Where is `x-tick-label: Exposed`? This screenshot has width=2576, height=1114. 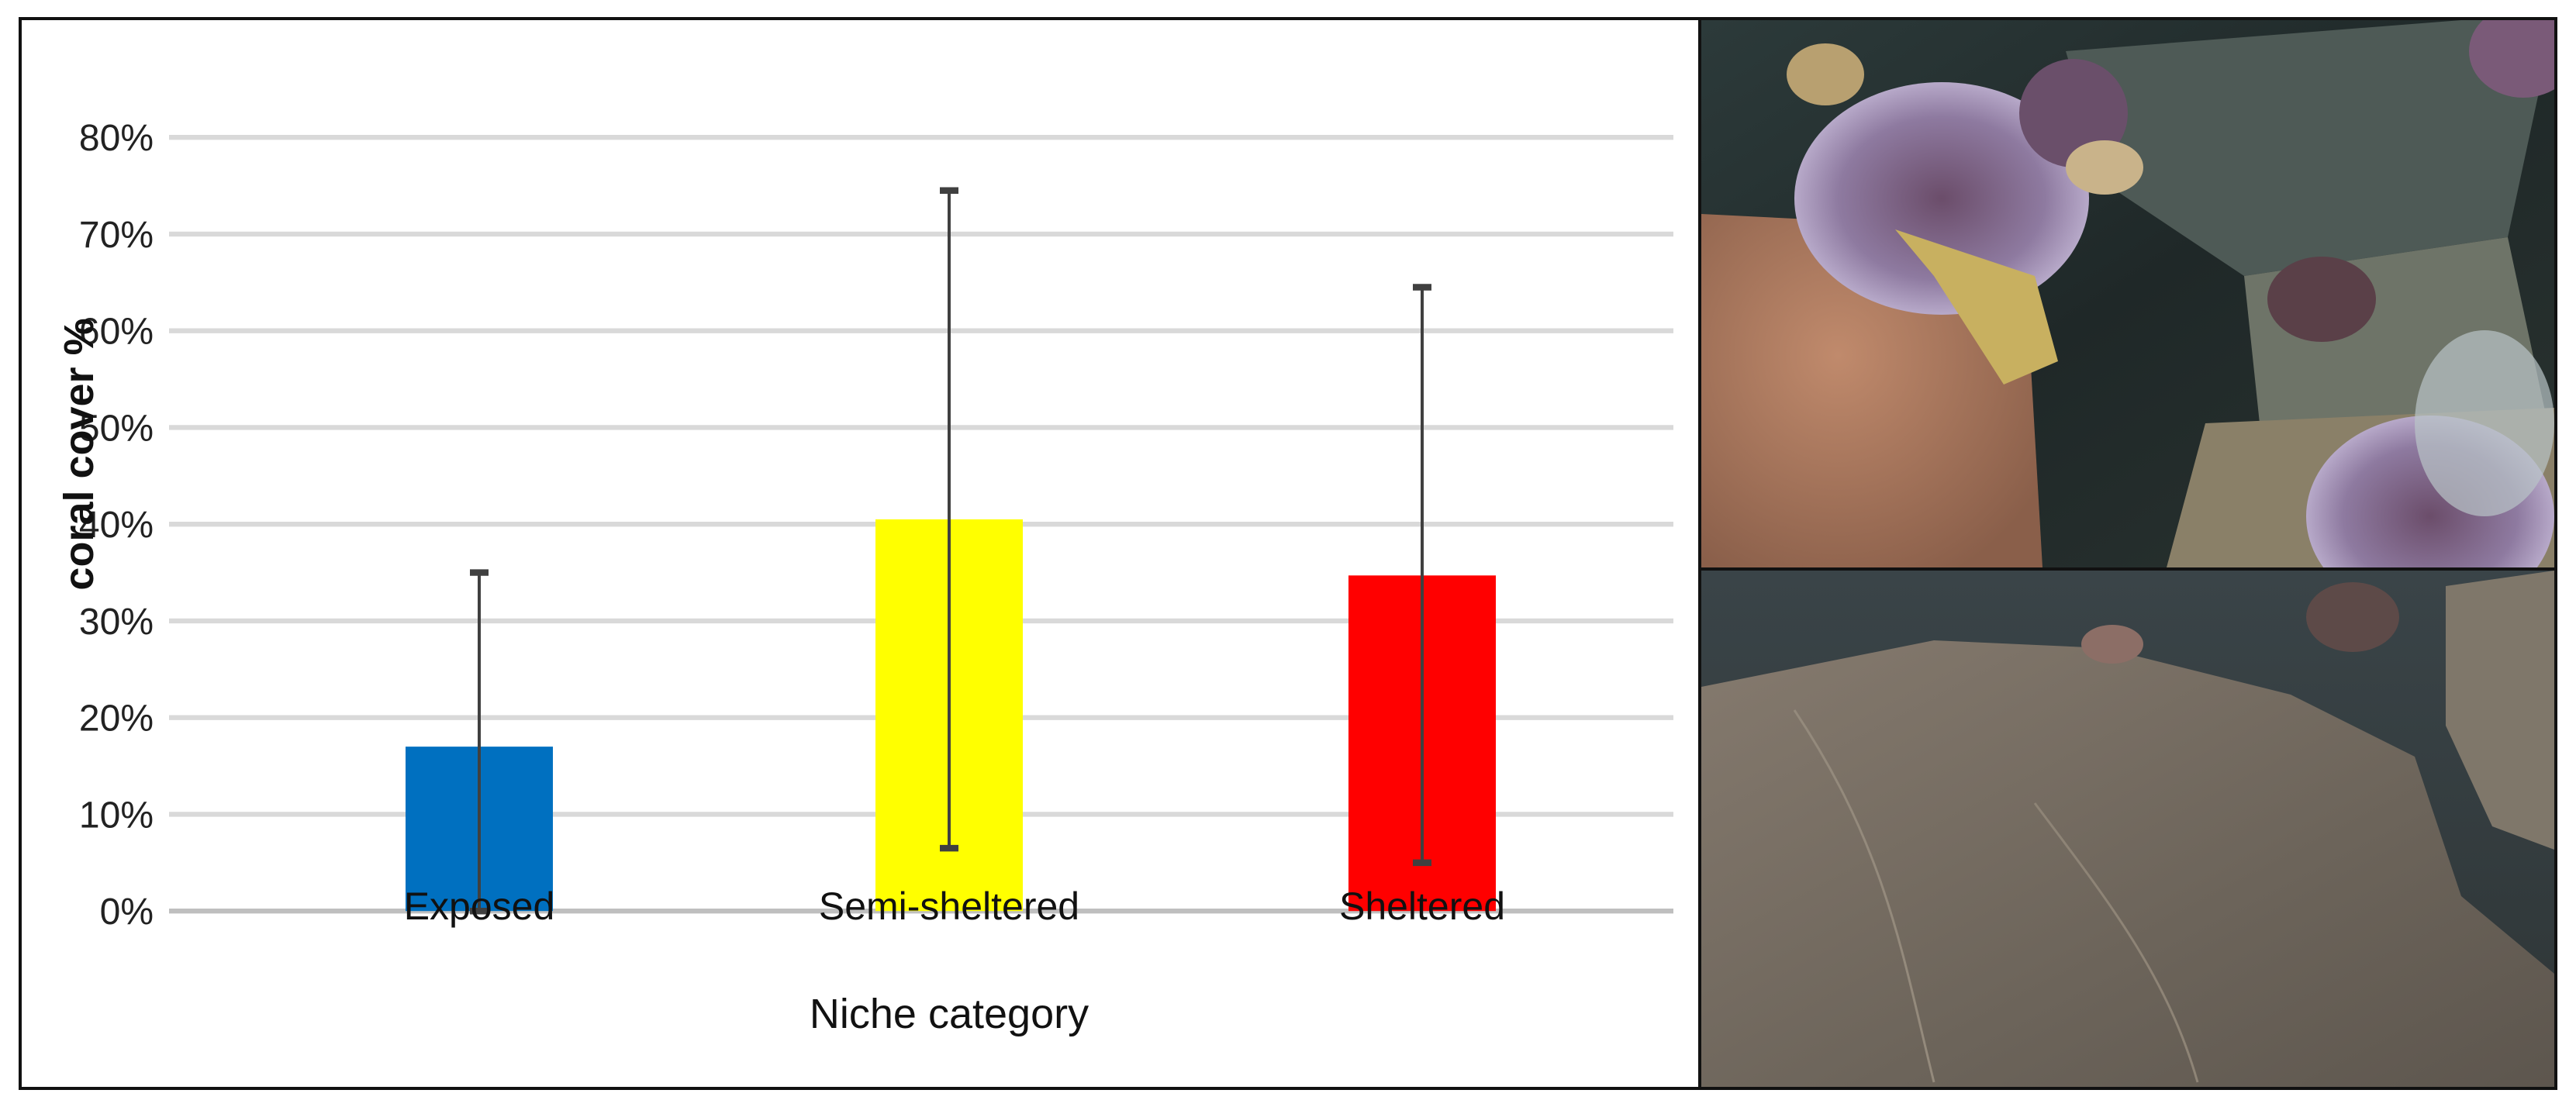 x-tick-label: Exposed is located at coordinates (479, 907).